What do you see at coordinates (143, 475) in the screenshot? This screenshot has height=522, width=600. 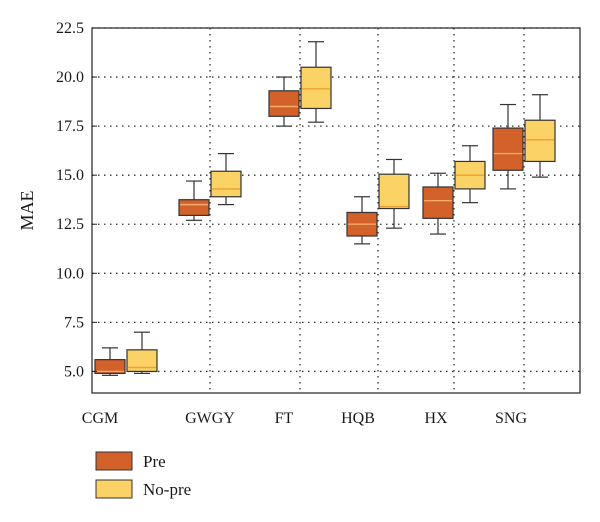 I see `legend: Pre No-pre` at bounding box center [143, 475].